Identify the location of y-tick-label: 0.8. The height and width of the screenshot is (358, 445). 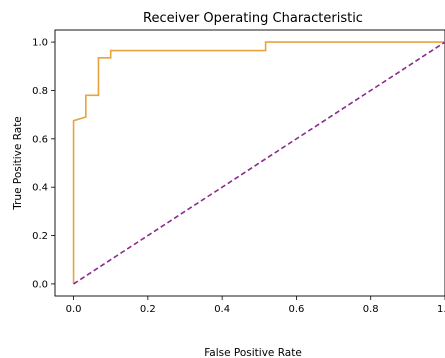
(40, 91).